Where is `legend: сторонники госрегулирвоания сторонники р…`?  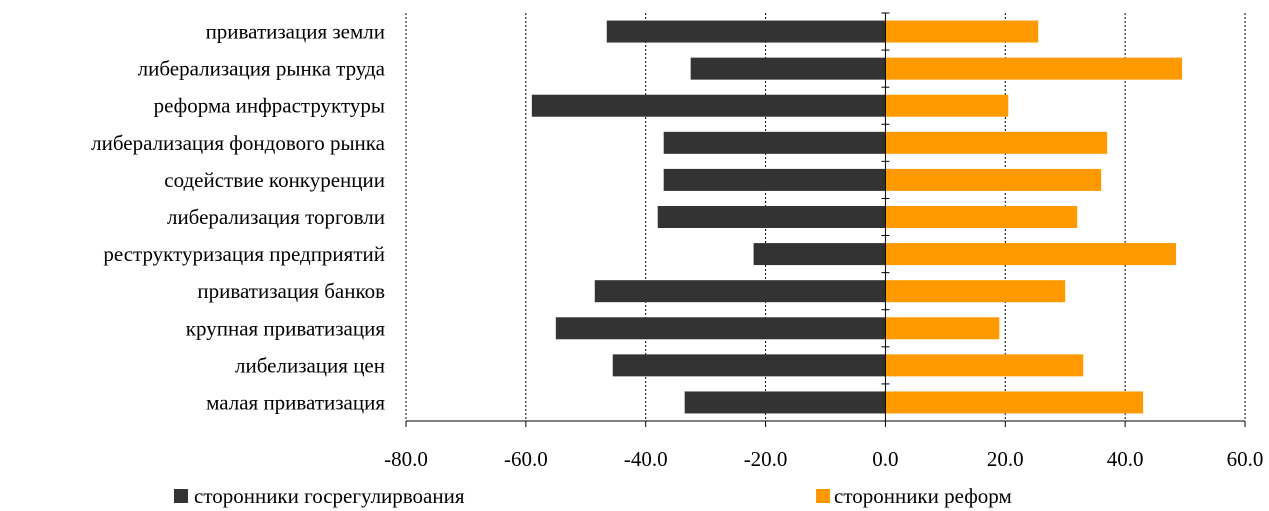
legend: сторонники госрегулирвоания сторонники р… is located at coordinates (593, 496).